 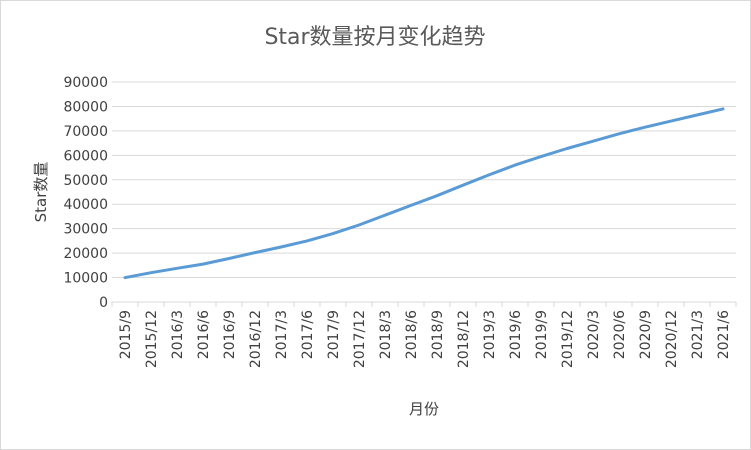 I want to click on x-tick-label: 2020/6, so click(x=620, y=334).